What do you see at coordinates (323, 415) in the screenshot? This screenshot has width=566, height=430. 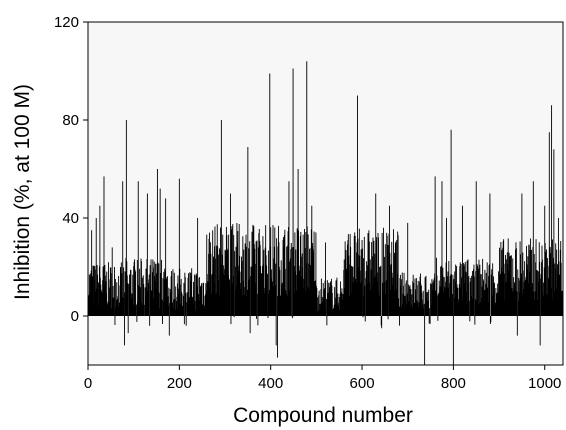 I see `x-axis-title: Compound number` at bounding box center [323, 415].